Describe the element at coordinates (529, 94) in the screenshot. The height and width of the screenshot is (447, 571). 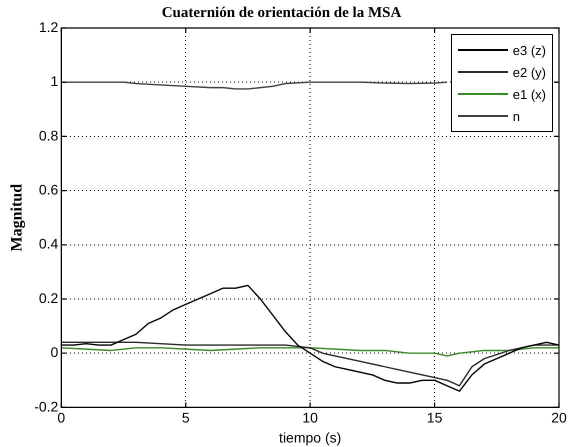
I see `legend-label: e1 (x)` at that location.